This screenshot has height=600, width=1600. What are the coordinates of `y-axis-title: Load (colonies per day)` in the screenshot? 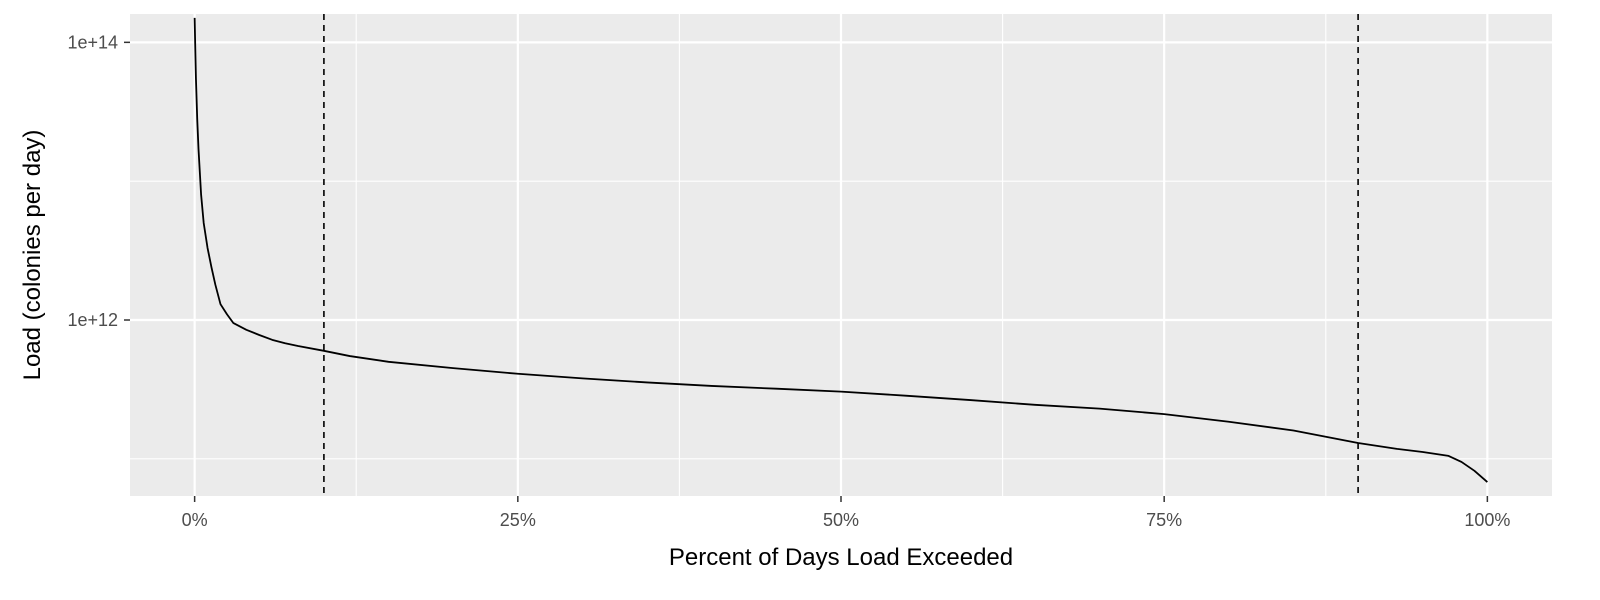 It's located at (32, 255).